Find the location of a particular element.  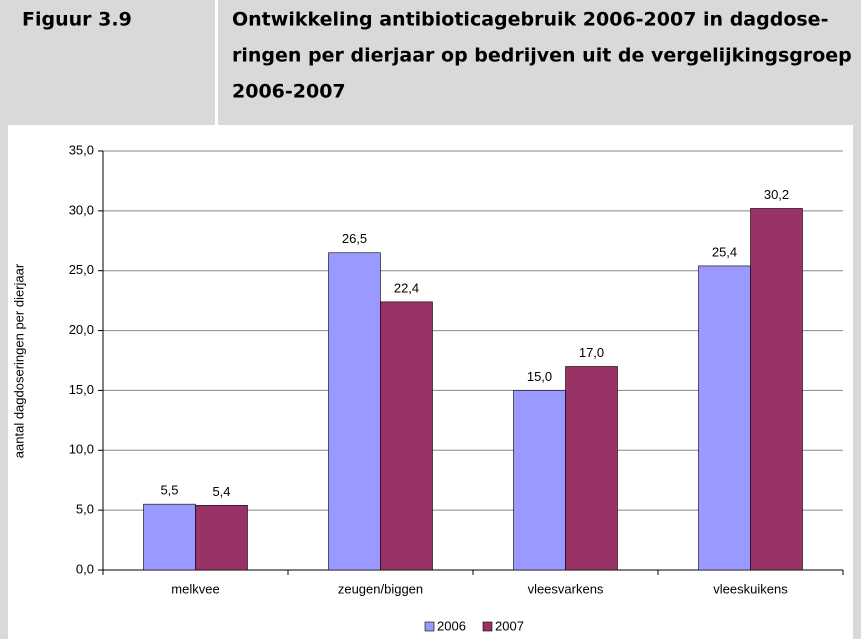

y-tick-label: 20,0 is located at coordinates (81, 329).